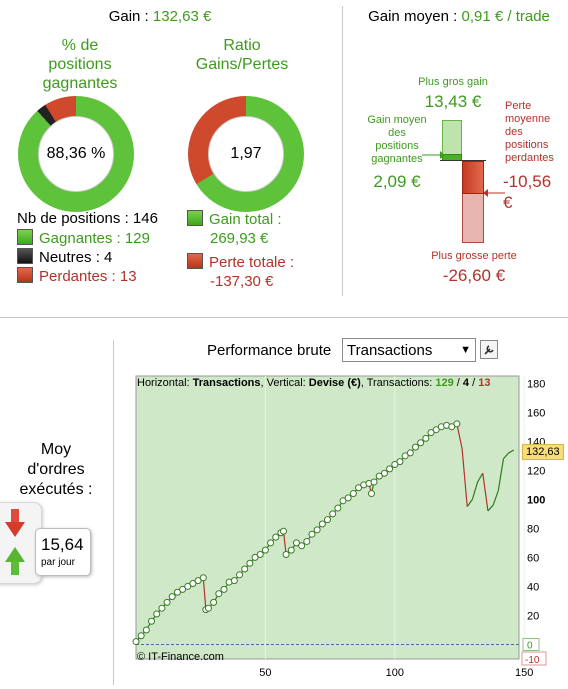 The image size is (568, 689). Describe the element at coordinates (77, 276) in the screenshot. I see `legend-losing: Perdantes : 13` at that location.